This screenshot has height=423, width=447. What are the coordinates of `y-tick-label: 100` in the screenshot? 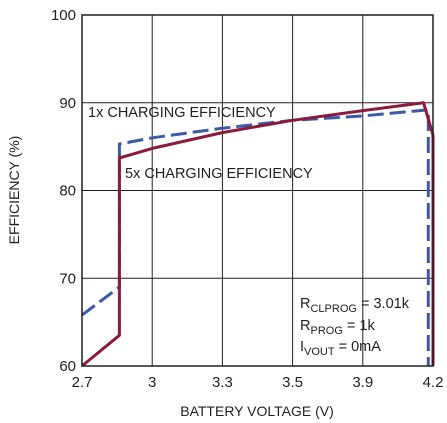 It's located at (63, 15).